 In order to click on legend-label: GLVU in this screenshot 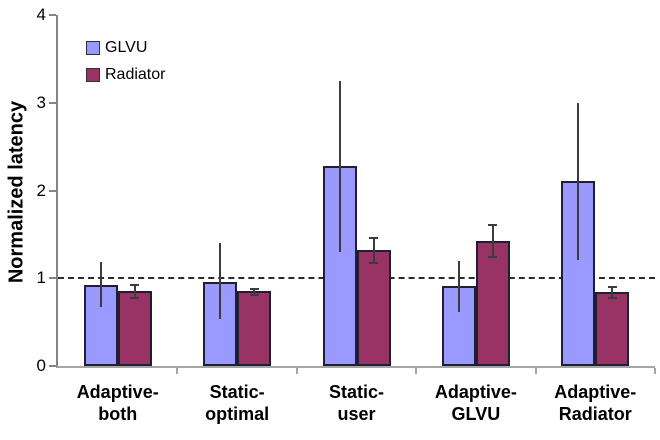, I will do `click(126, 47)`.